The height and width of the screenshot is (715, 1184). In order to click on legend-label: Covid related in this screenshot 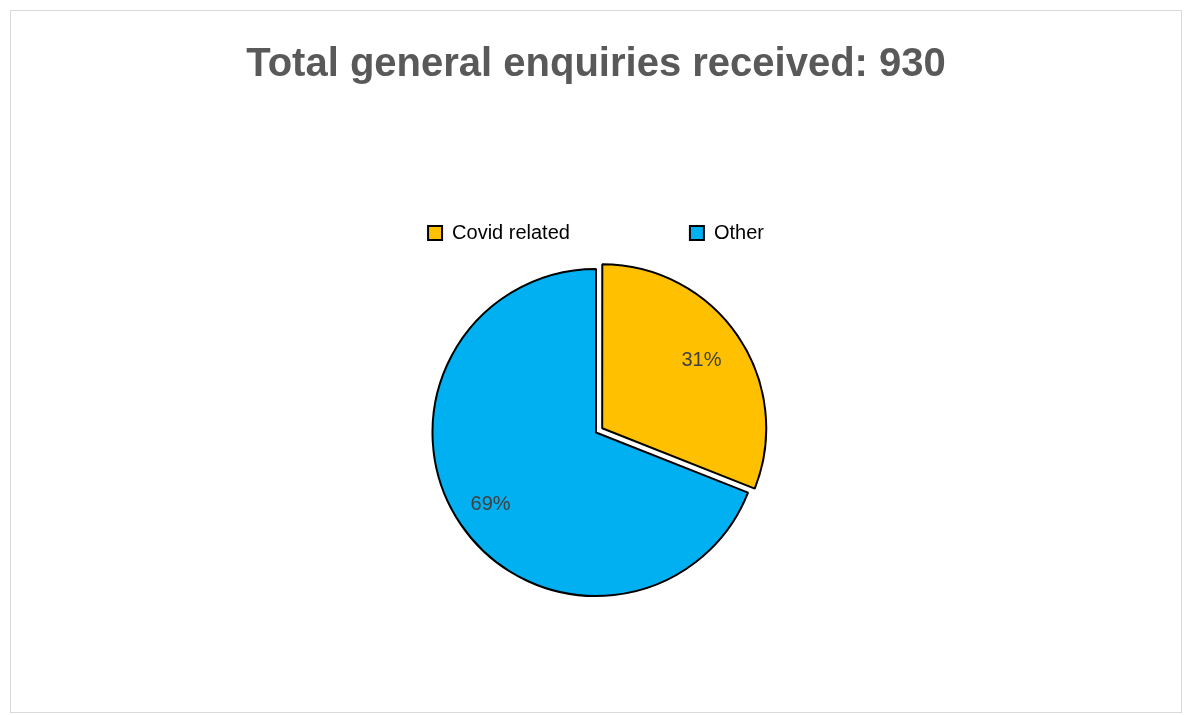, I will do `click(511, 231)`.